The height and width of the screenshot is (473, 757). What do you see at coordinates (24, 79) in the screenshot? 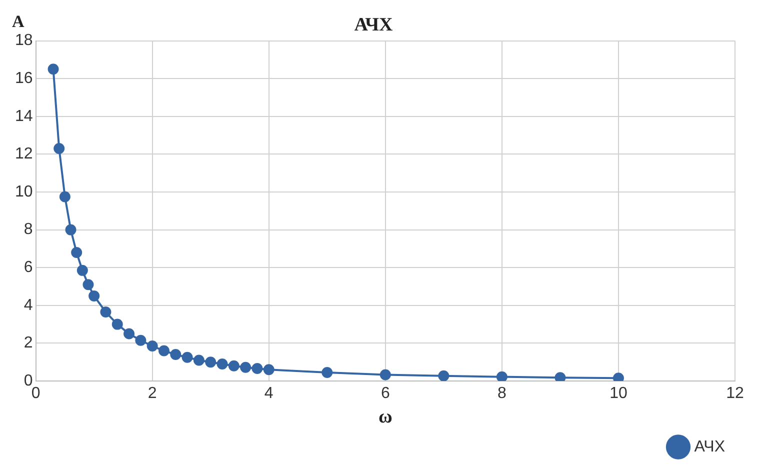
I see `y-tick-label: 16` at bounding box center [24, 79].